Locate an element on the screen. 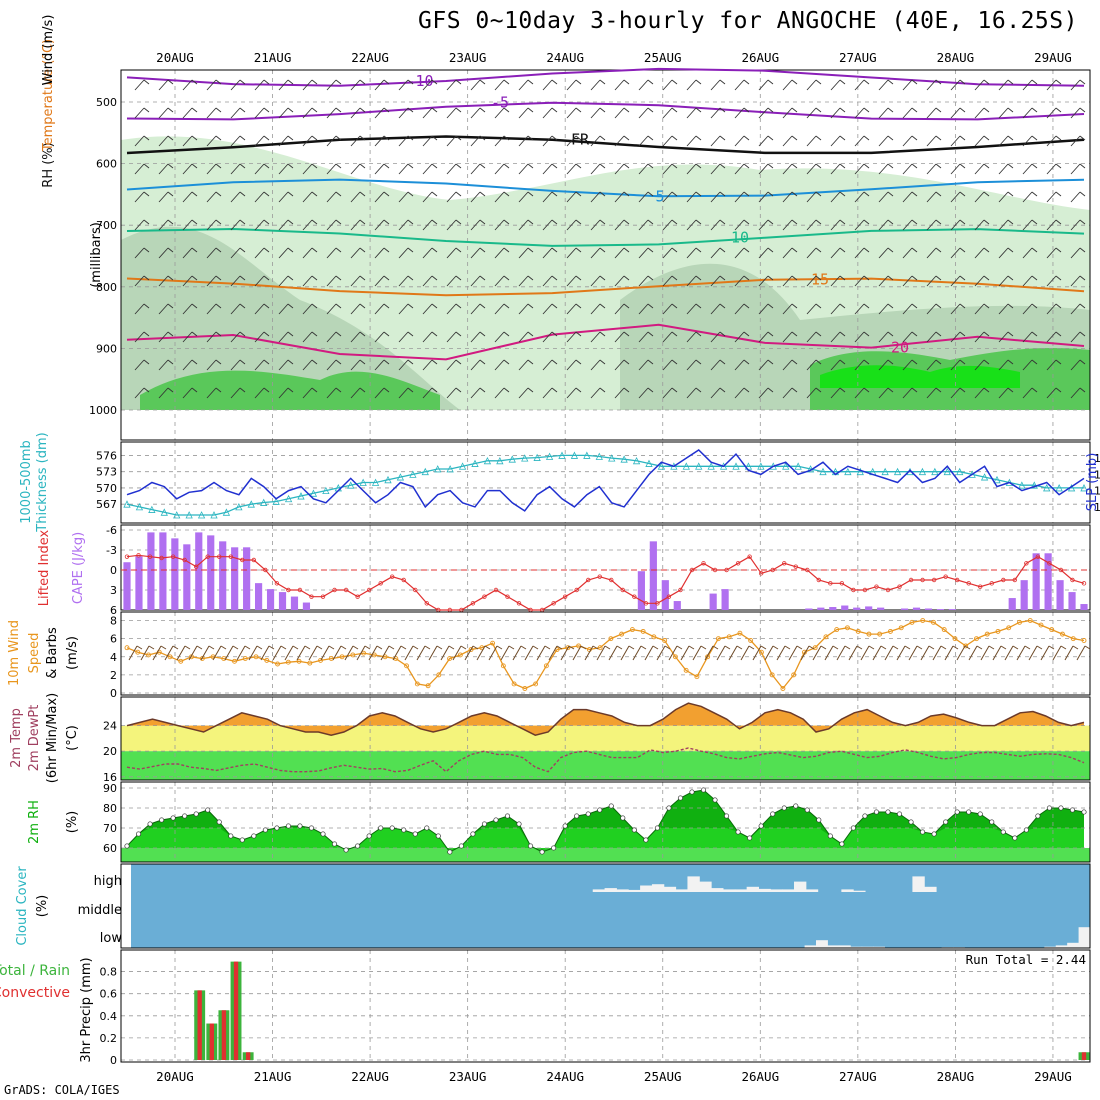 The image size is (1100, 1100). rh-shade-bright is located at coordinates (920, 376).